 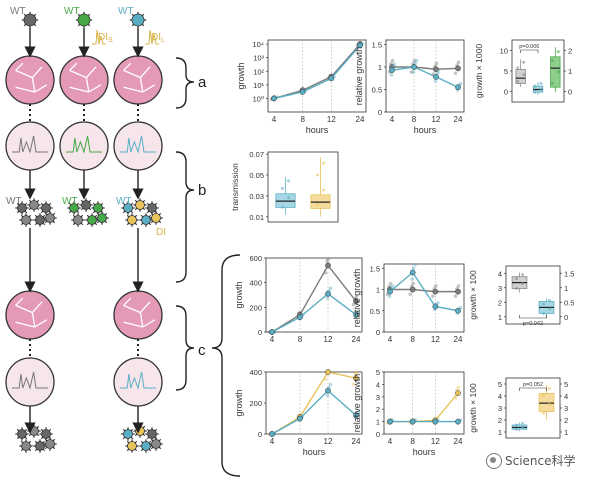 I want to click on x-tick-label: 12, so click(x=436, y=119).